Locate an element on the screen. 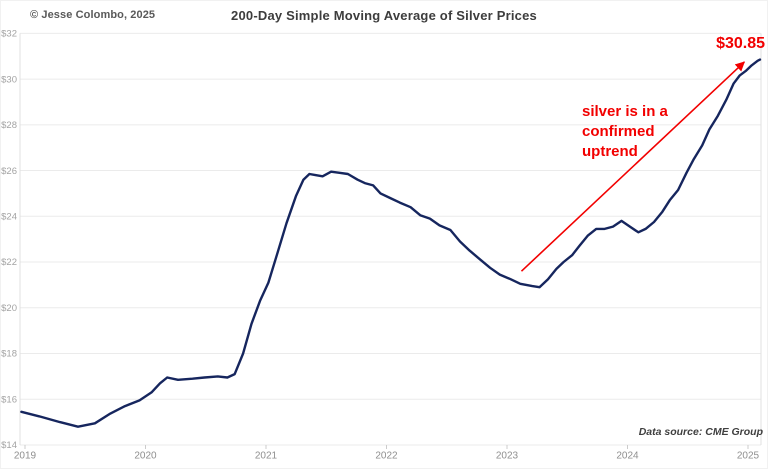 This screenshot has height=469, width=768. y-tick-label: $16 is located at coordinates (9, 399).